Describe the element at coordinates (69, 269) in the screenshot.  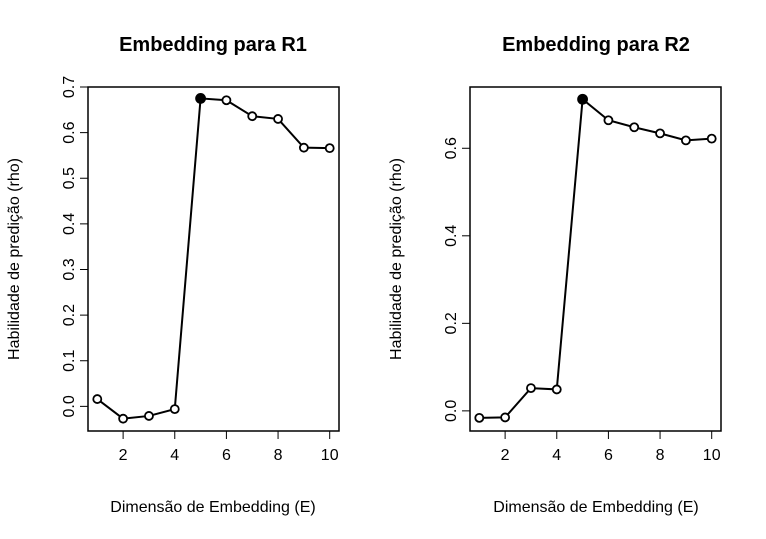
I see `y-tick-label: 0.3` at that location.